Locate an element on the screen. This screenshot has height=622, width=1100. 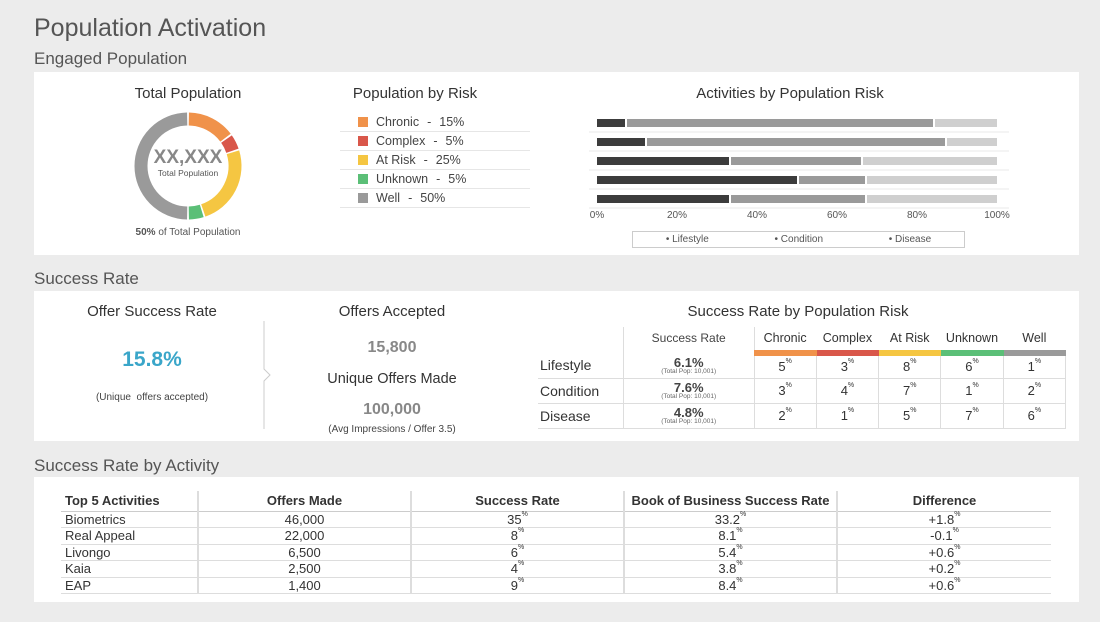
activity-offers-value: 2,500 is located at coordinates (304, 569).